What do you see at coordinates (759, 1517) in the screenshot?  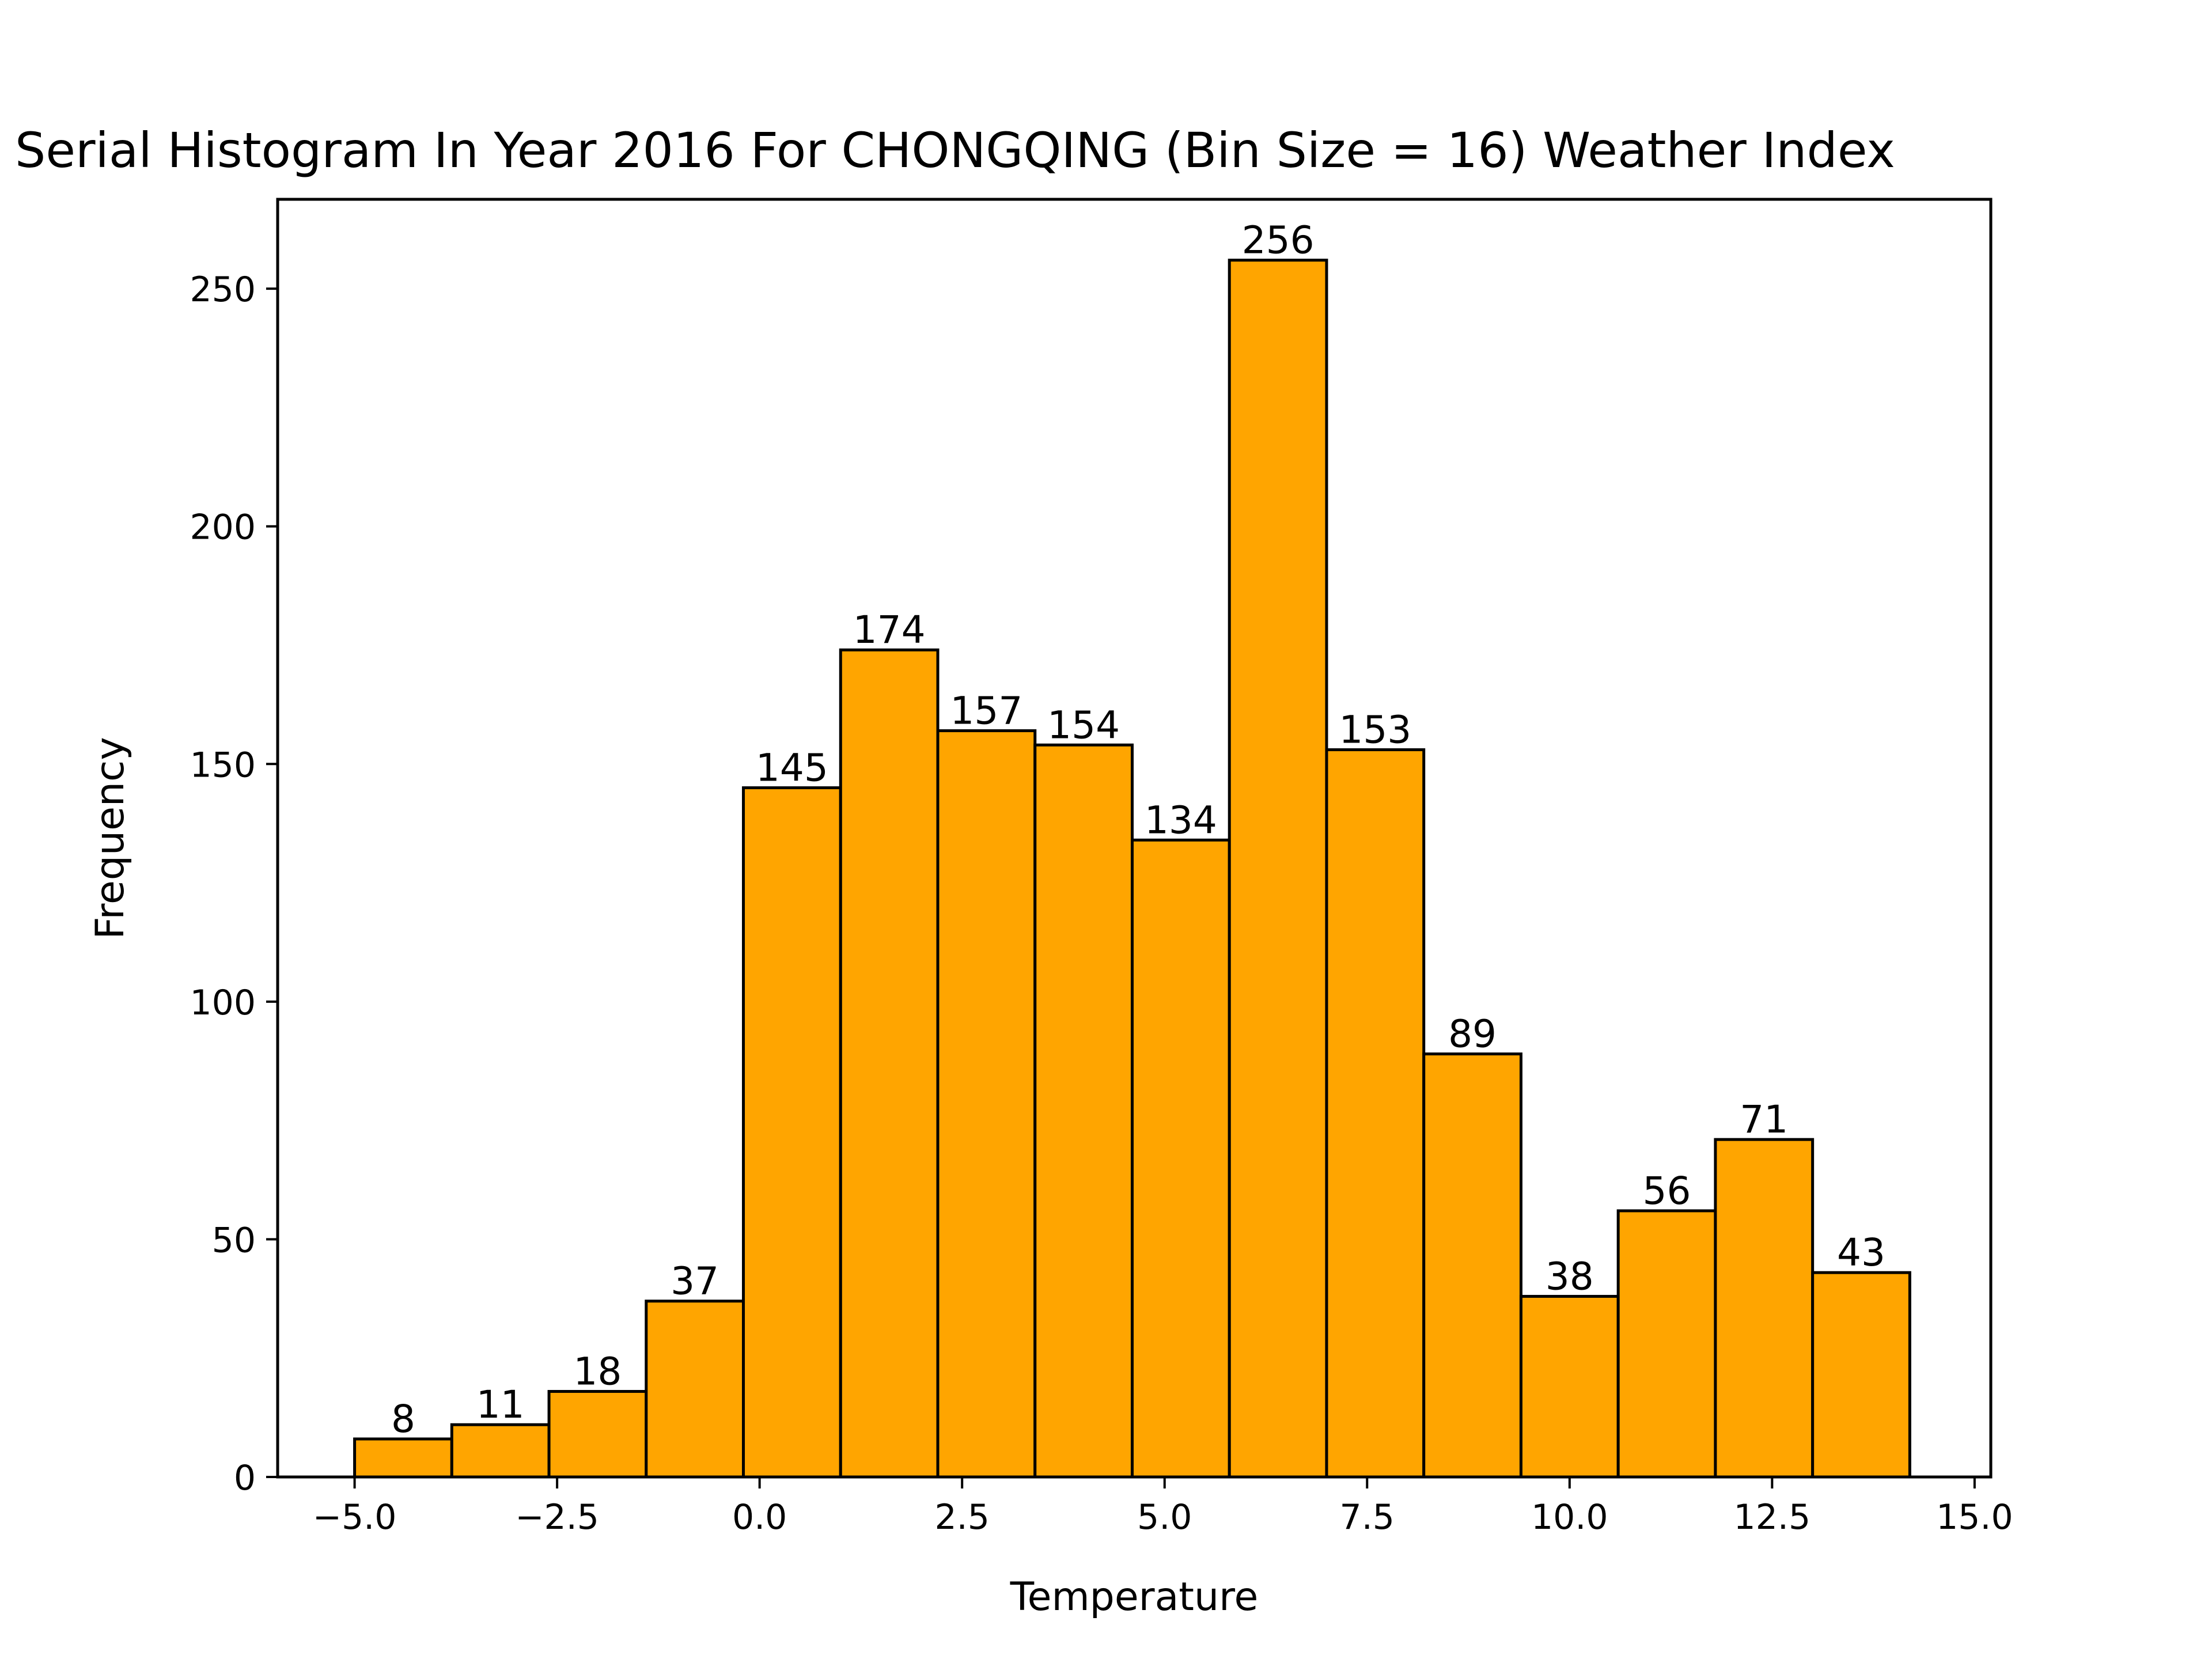 I see `x-tick-label: 0.0` at bounding box center [759, 1517].